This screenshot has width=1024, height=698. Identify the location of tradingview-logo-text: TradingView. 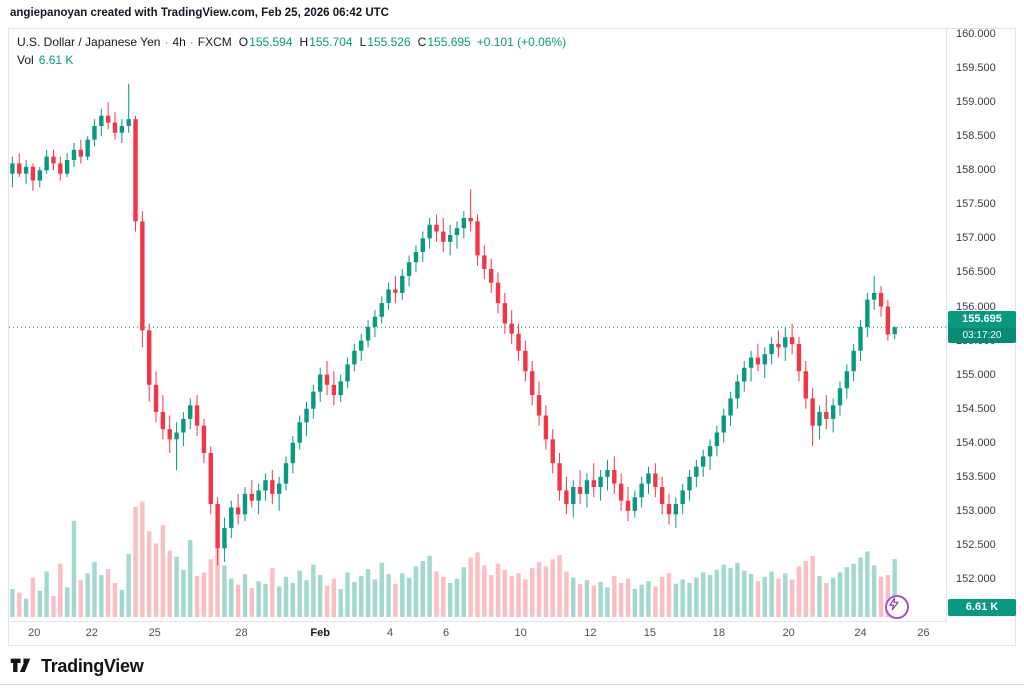
(92, 665).